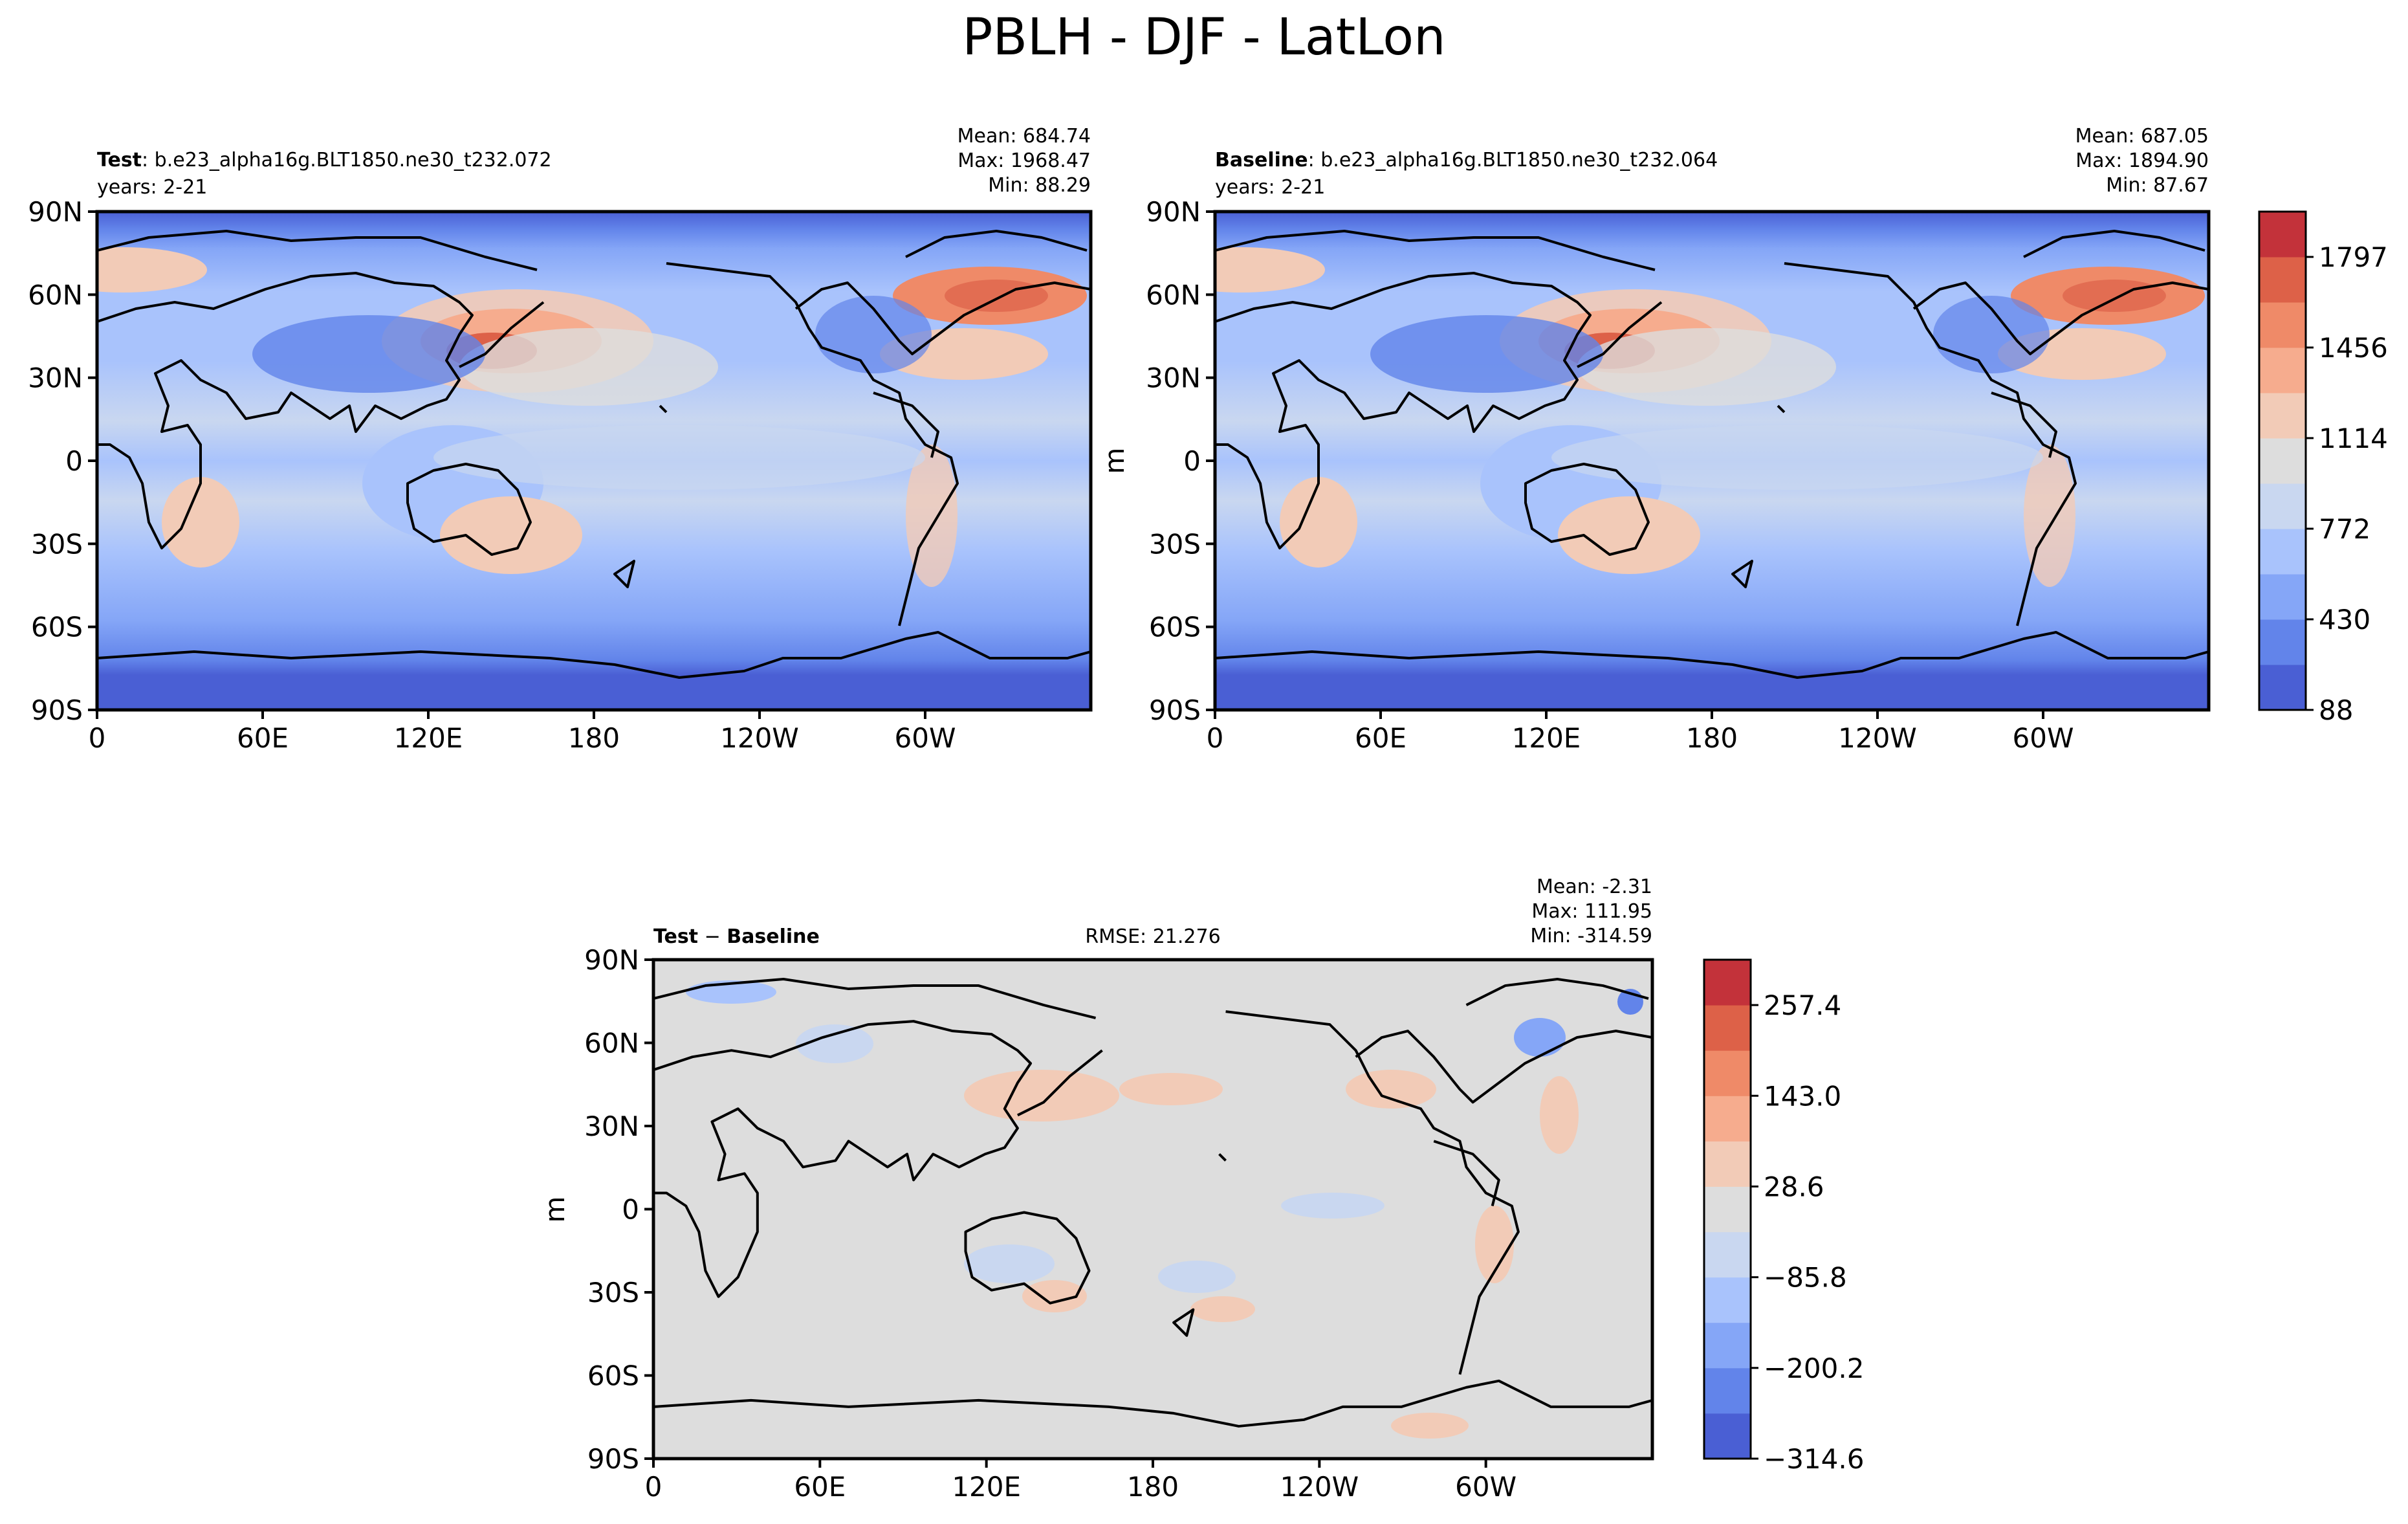 The image size is (2408, 1524). What do you see at coordinates (1712, 461) in the screenshot?
I see `panel-baseline-map` at bounding box center [1712, 461].